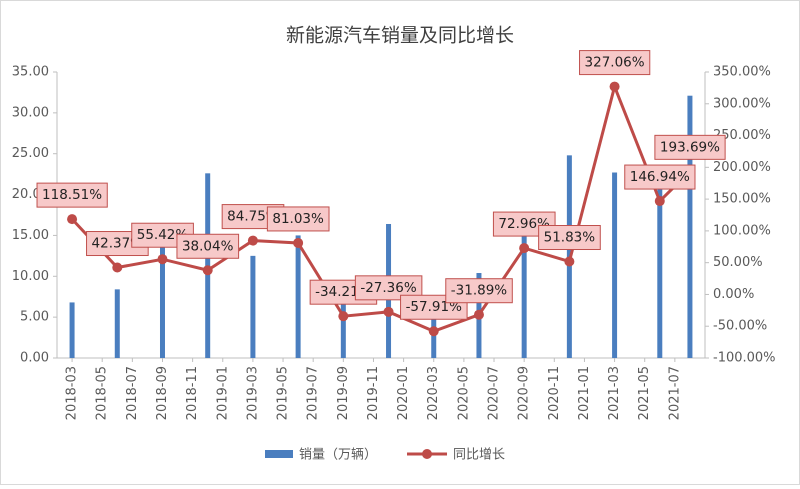 Image resolution: width=800 pixels, height=489 pixels. I want to click on x-tick-label: 2020-01, so click(403, 393).